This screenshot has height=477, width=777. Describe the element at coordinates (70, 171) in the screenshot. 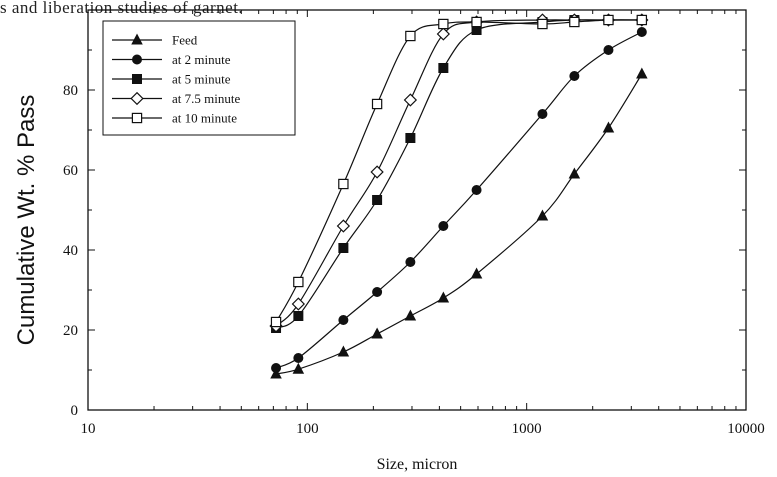

I see `y-tick-label: 60` at that location.